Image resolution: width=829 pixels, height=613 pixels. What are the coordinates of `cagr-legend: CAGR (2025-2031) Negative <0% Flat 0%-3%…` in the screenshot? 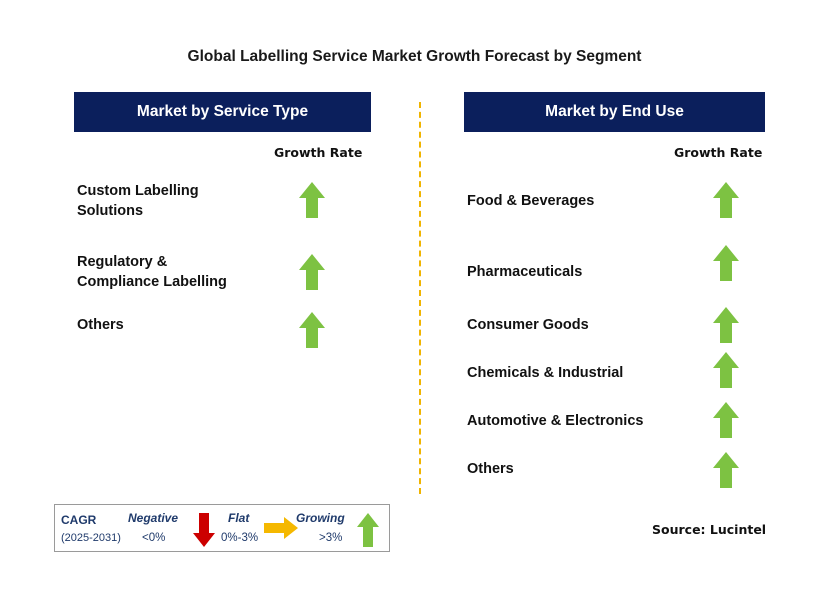 It's located at (222, 528).